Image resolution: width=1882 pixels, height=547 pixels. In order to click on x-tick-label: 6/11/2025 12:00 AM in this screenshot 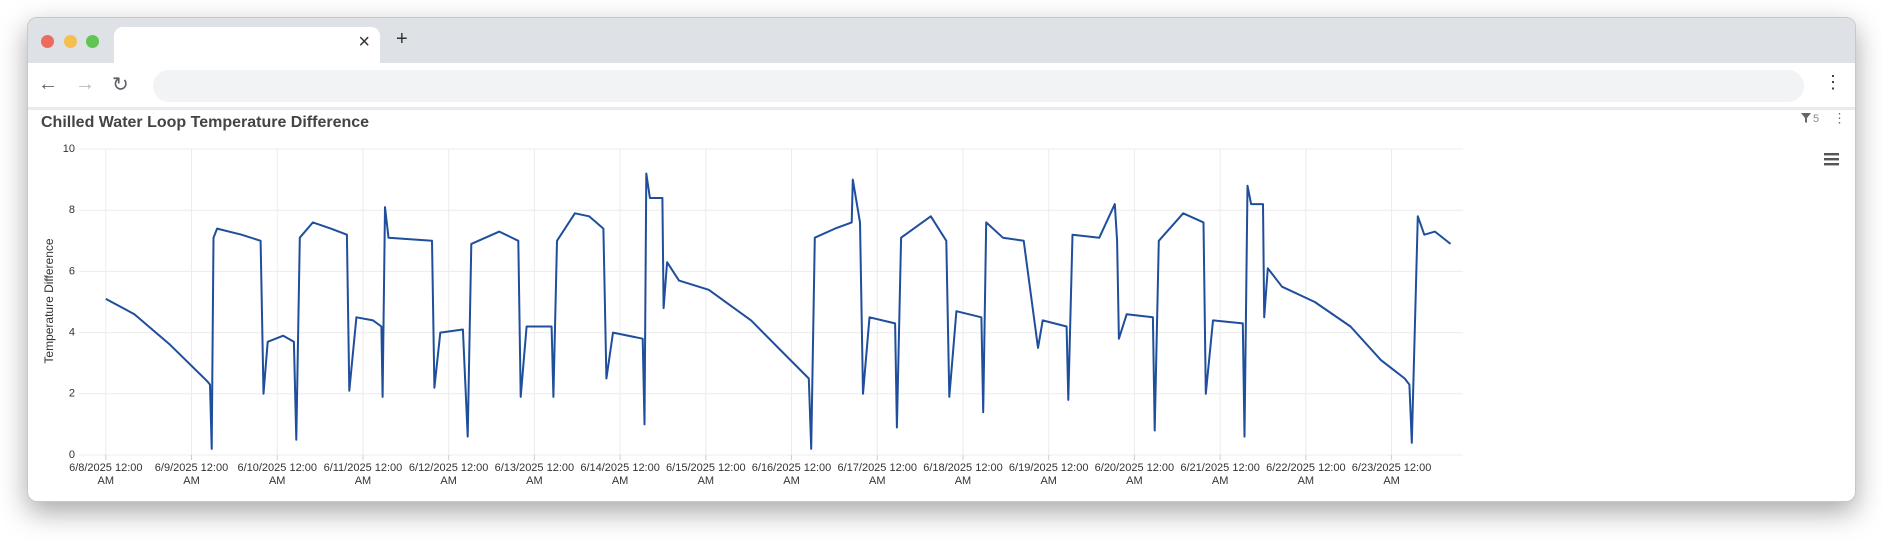, I will do `click(363, 474)`.